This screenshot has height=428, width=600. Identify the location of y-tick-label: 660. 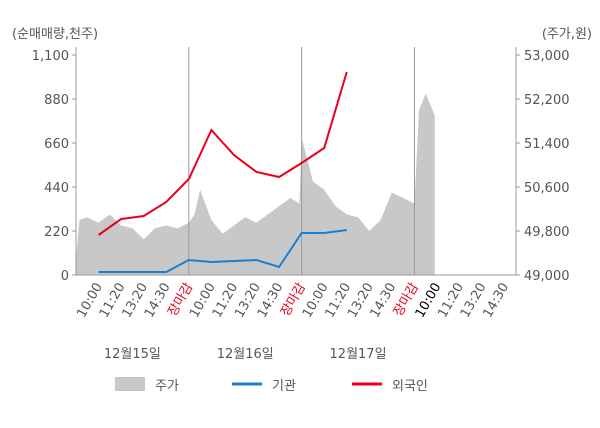
(56, 144).